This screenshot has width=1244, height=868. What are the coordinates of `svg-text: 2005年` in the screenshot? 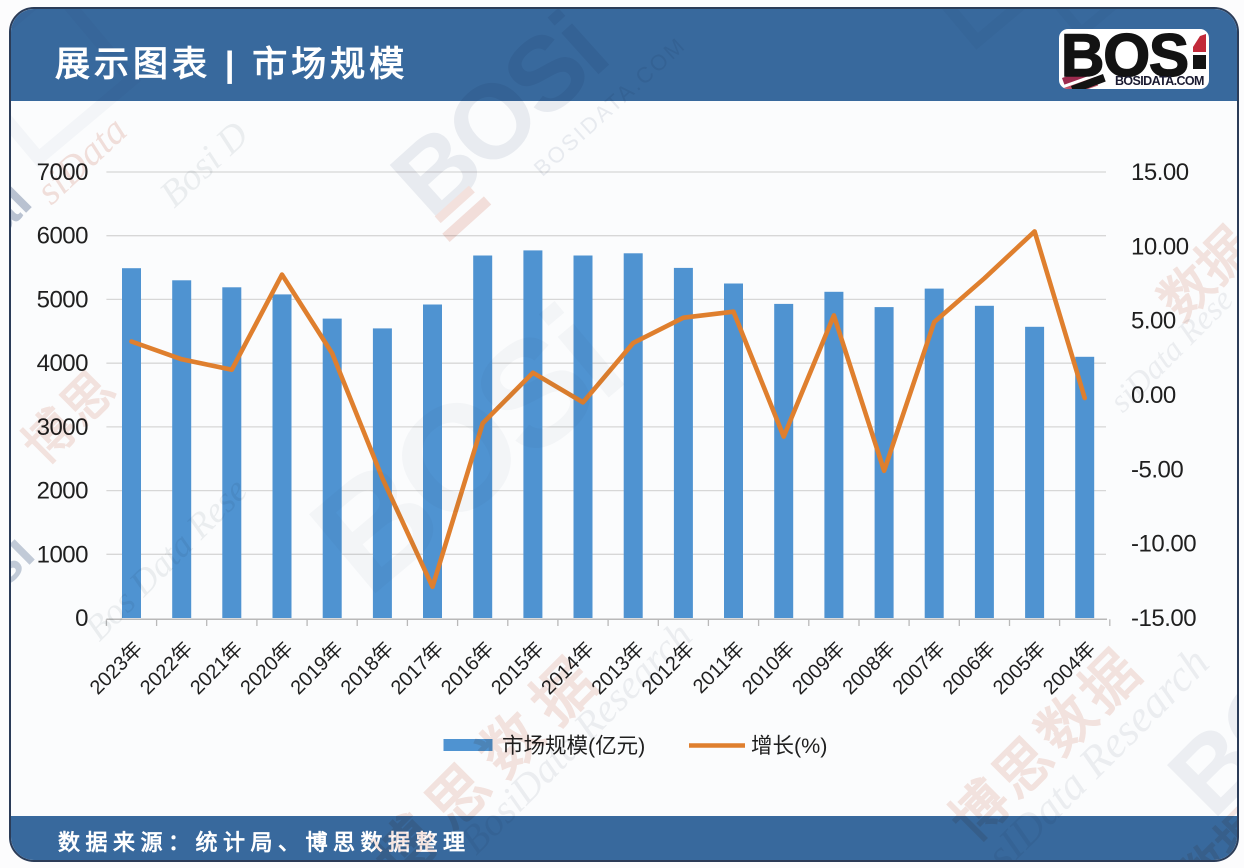 It's located at (1019, 668).